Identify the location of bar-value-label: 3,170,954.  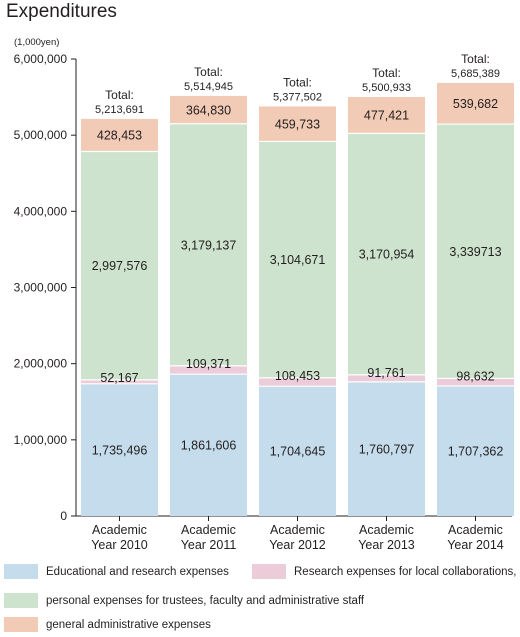
(387, 255).